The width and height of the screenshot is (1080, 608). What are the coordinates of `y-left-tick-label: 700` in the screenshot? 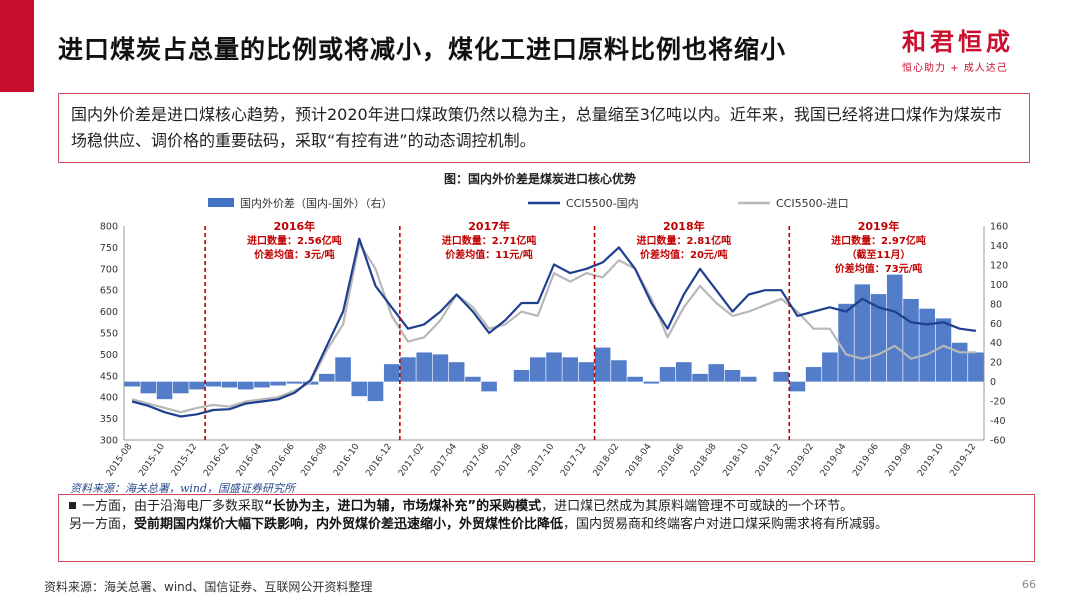 It's located at (109, 269).